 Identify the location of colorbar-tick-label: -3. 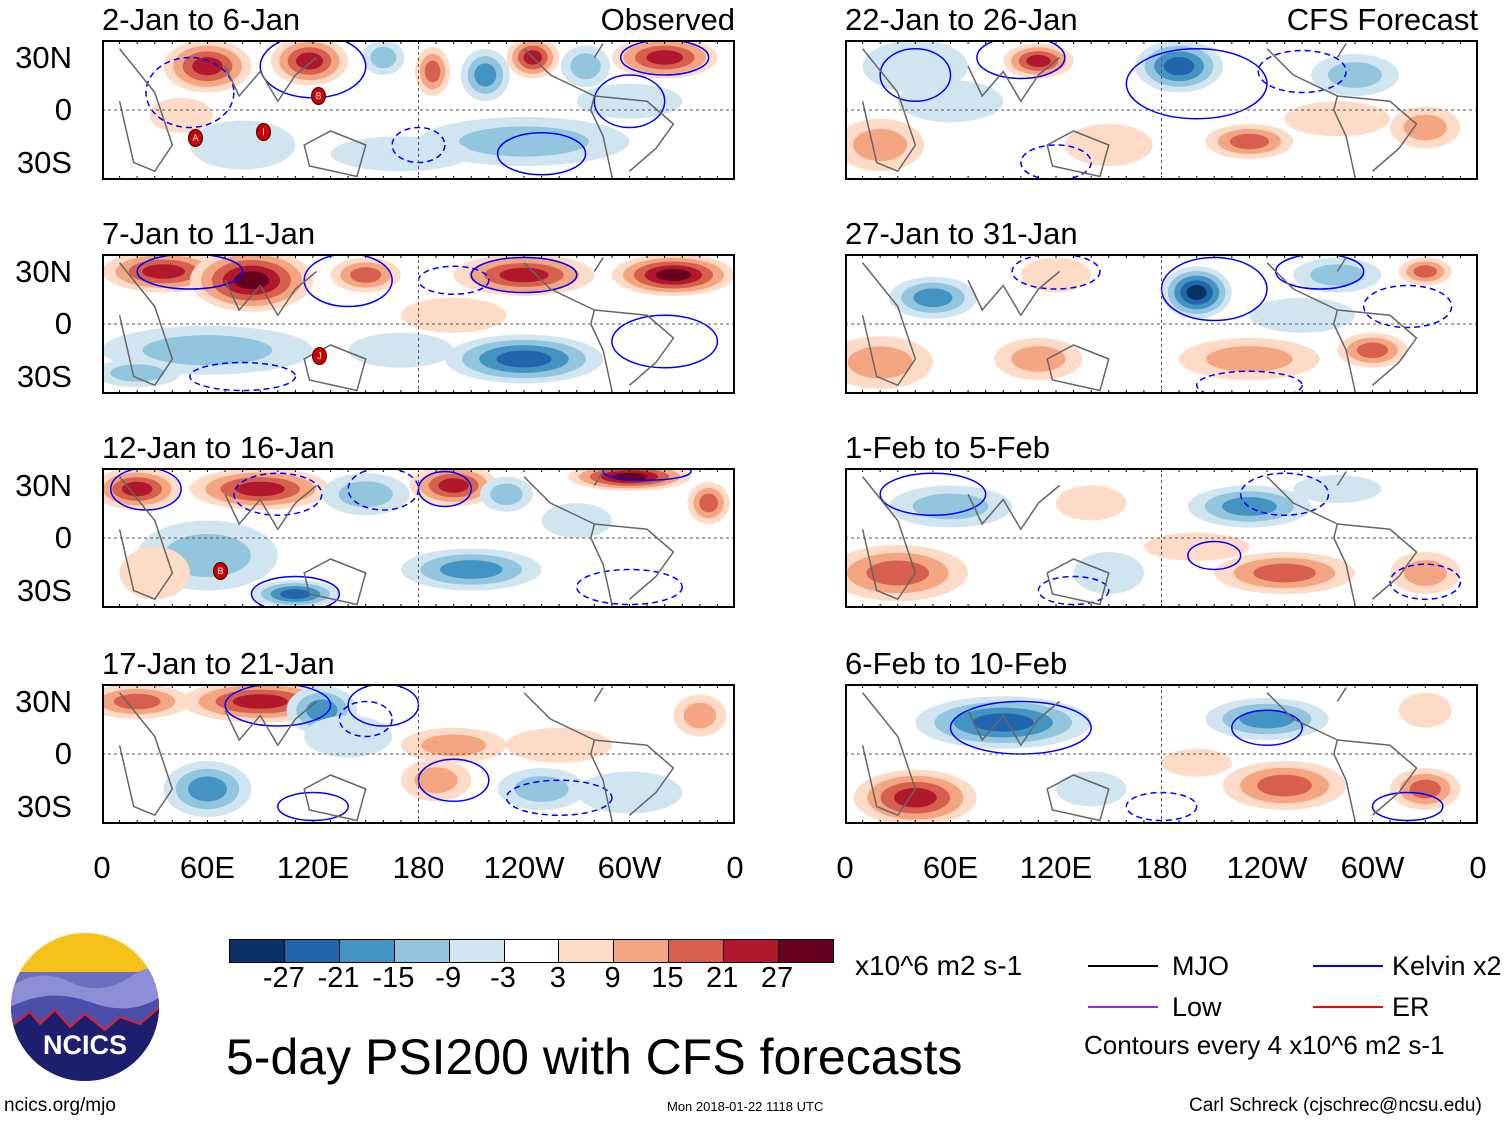
(503, 978).